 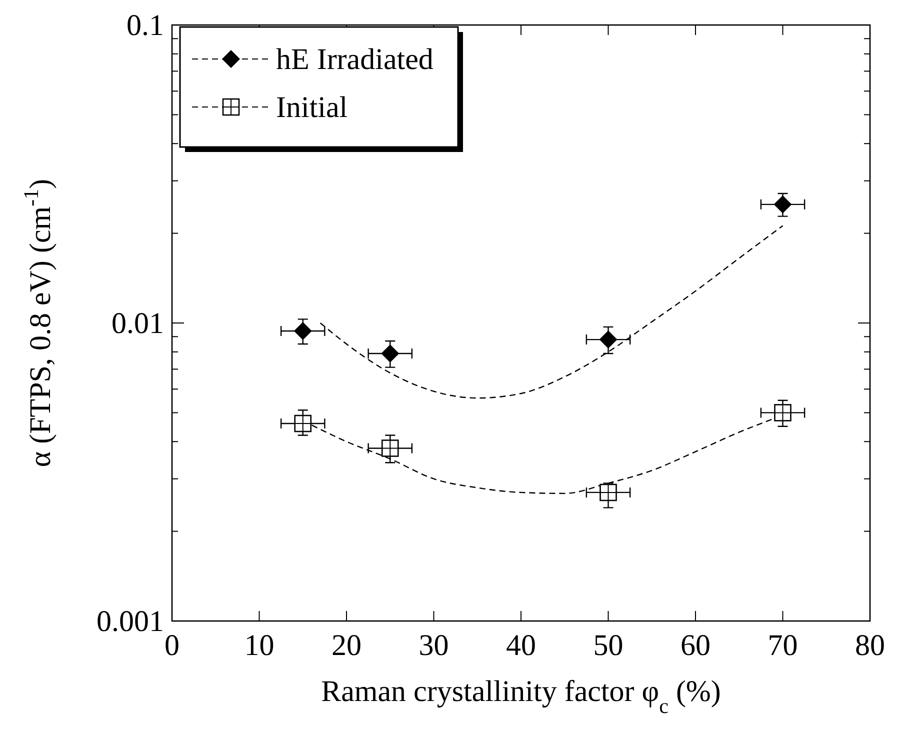 What do you see at coordinates (312, 107) in the screenshot?
I see `legend-label: Initial` at bounding box center [312, 107].